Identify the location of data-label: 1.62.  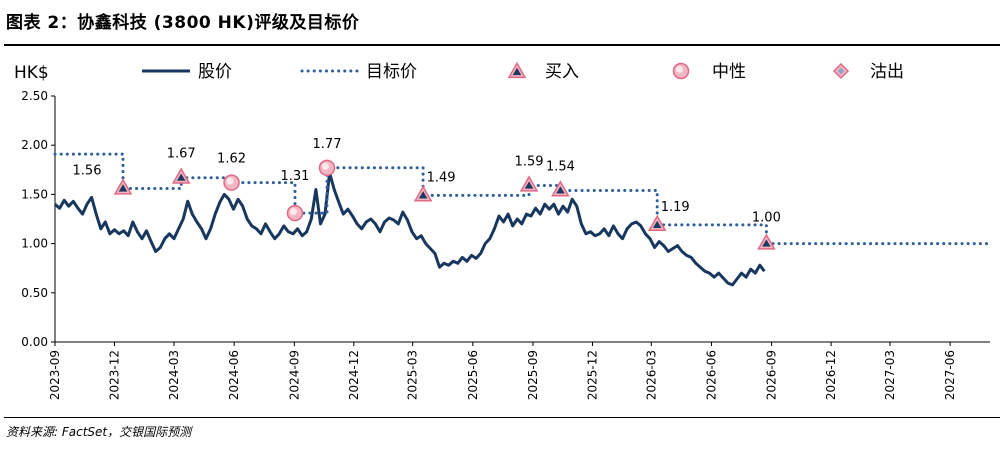
(231, 159).